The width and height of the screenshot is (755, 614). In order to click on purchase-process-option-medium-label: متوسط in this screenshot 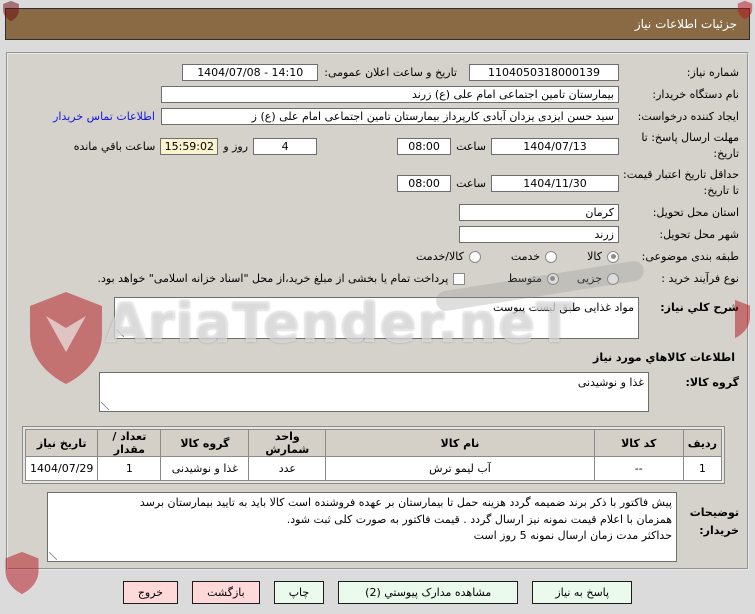, I will do `click(524, 278)`.